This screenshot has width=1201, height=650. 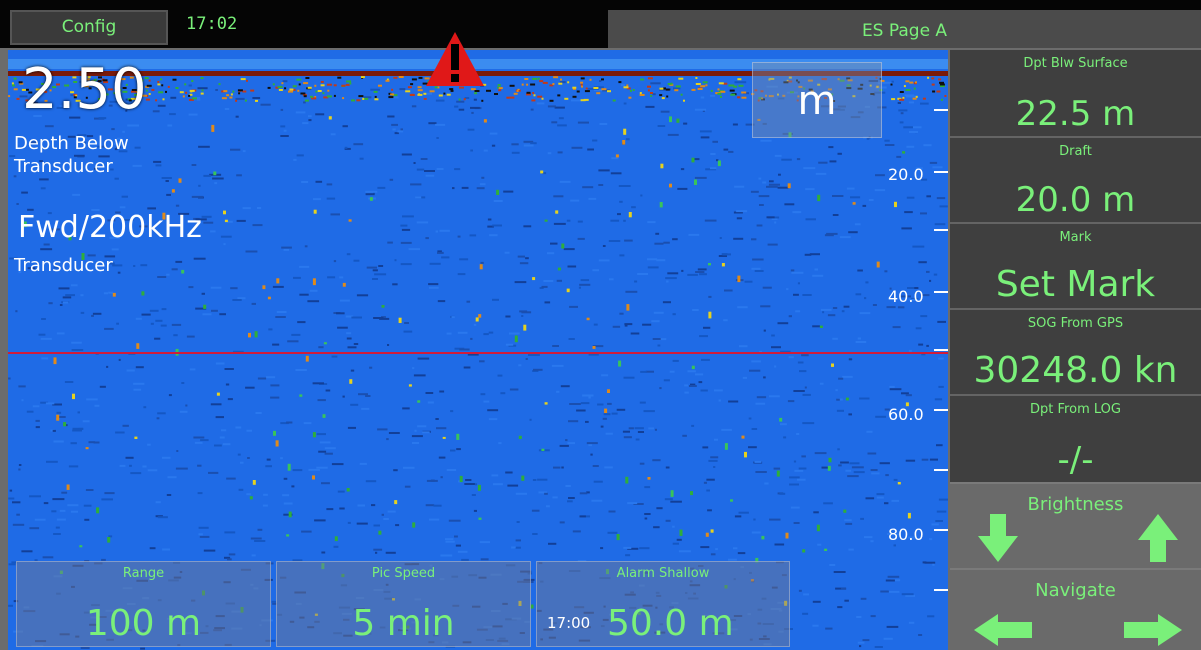 I want to click on depth-tick-label: 40.0, so click(x=906, y=296).